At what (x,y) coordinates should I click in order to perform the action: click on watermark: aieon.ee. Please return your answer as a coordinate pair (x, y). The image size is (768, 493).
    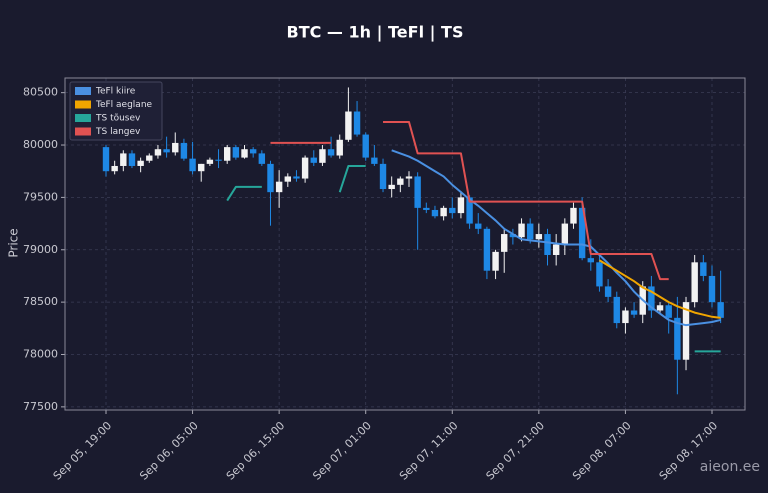
    Looking at the image, I should click on (730, 467).